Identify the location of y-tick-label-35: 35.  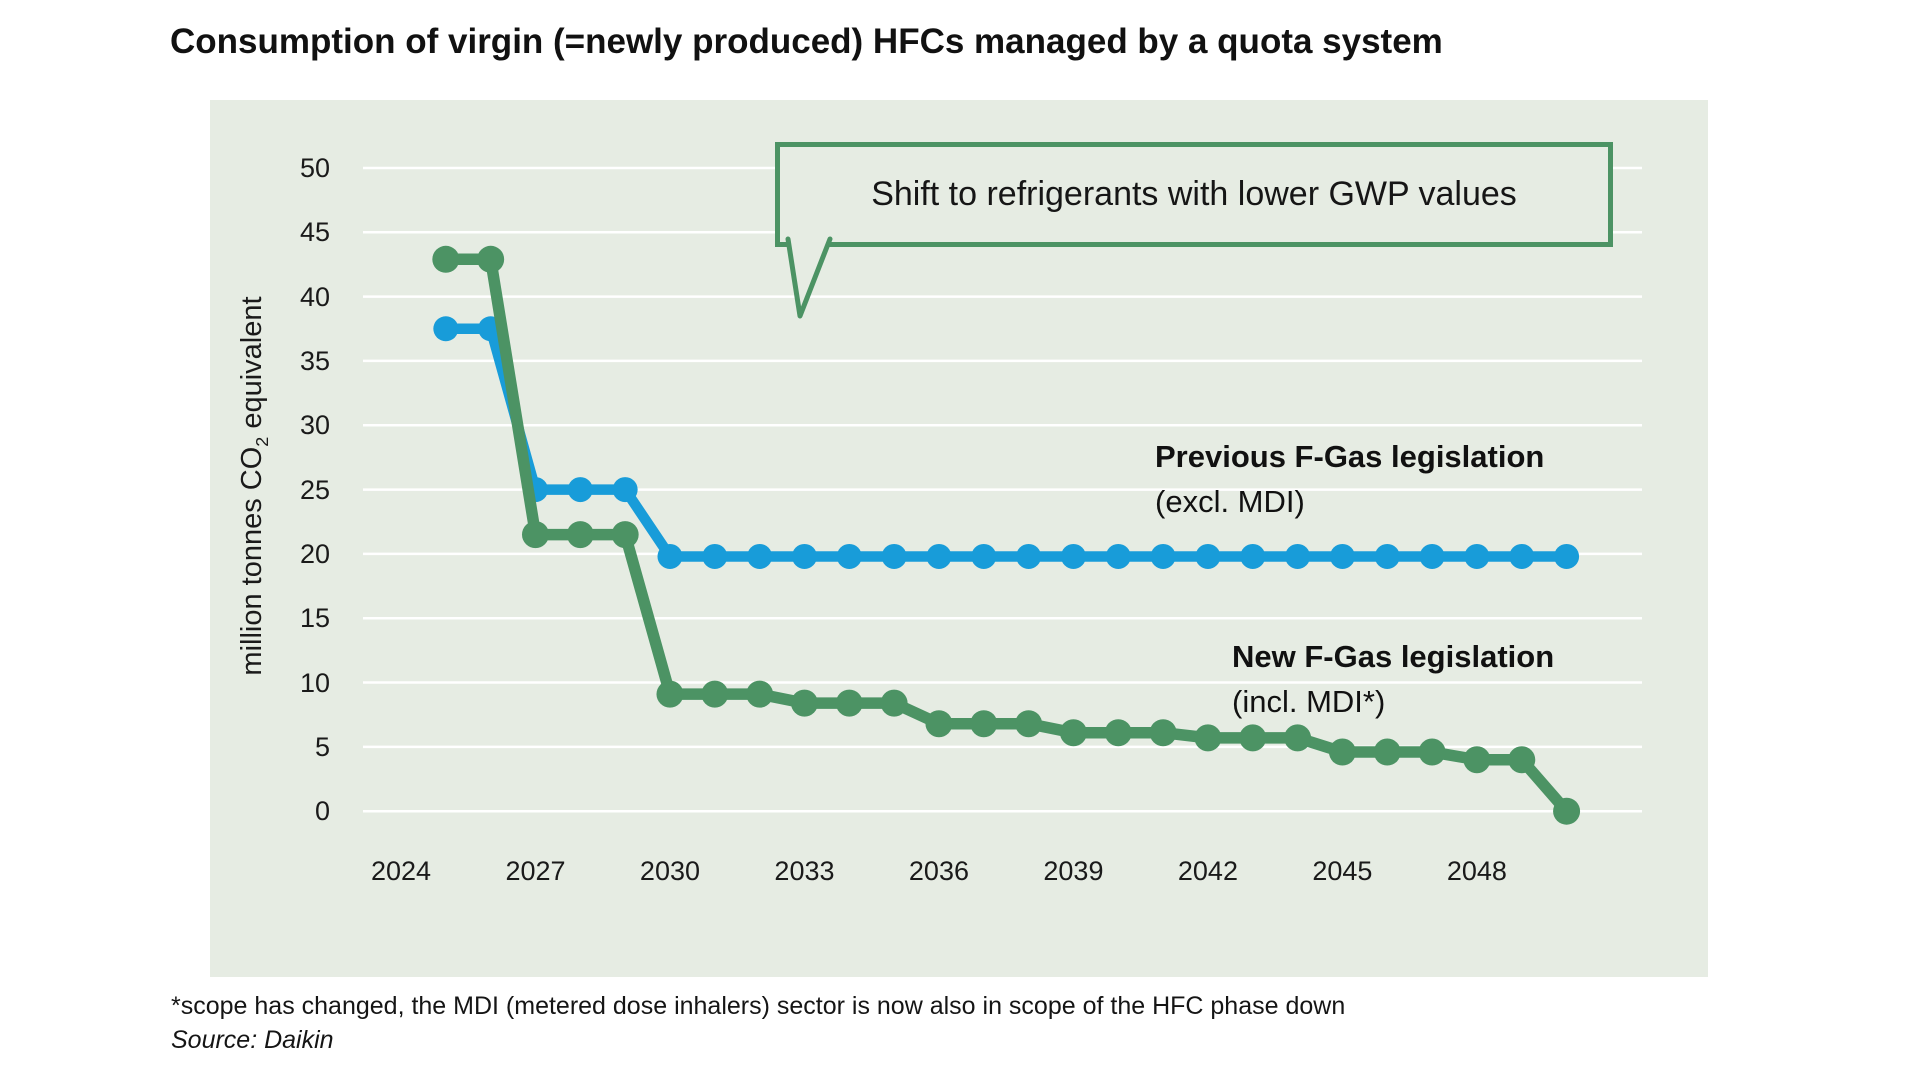
(314, 360).